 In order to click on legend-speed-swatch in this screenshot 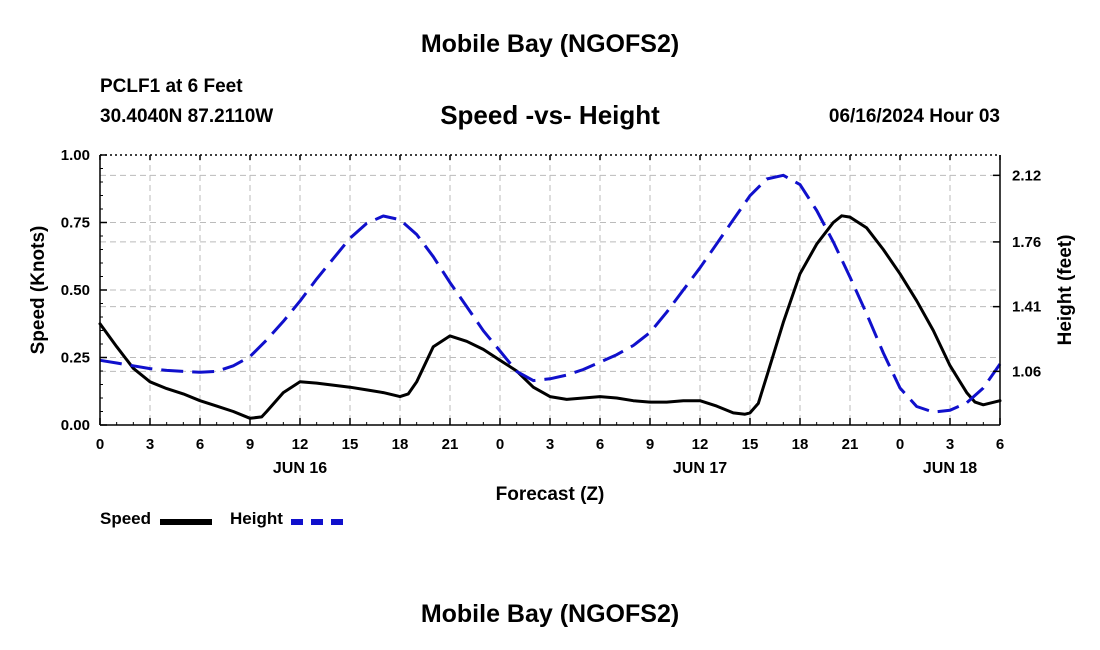, I will do `click(186, 522)`.